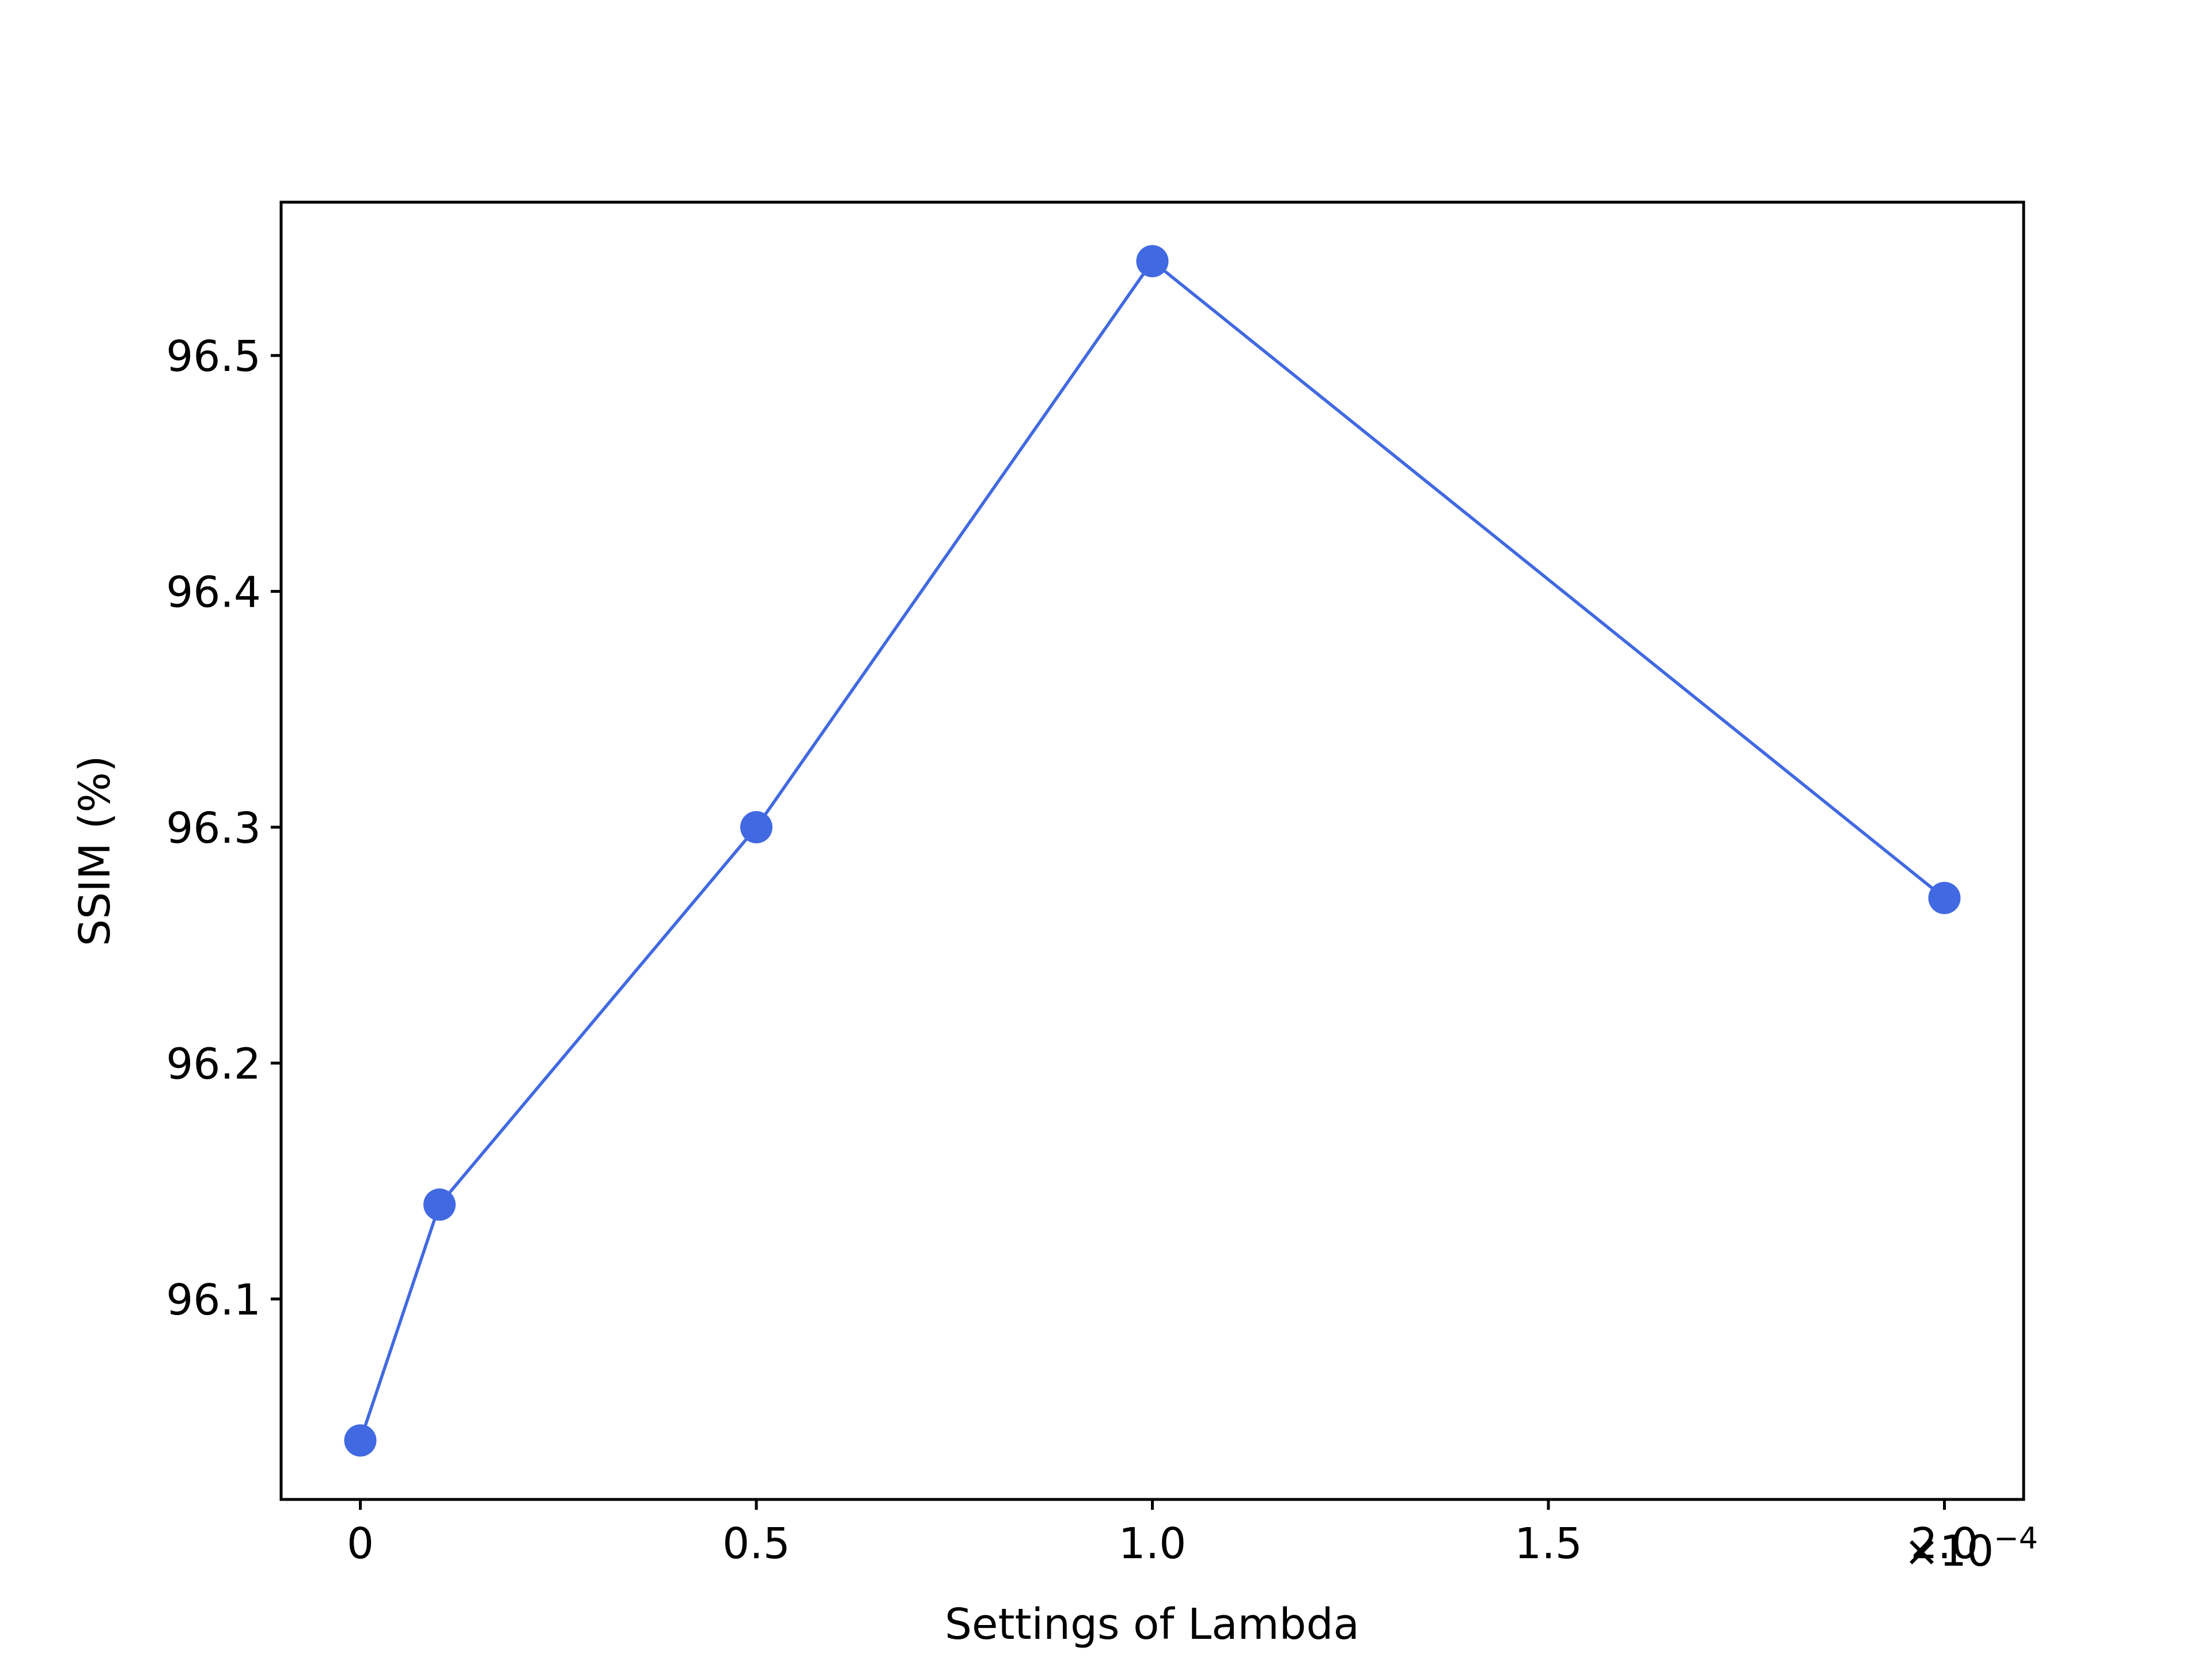  Describe the element at coordinates (756, 1544) in the screenshot. I see `x-tick-label: 0.5` at that location.